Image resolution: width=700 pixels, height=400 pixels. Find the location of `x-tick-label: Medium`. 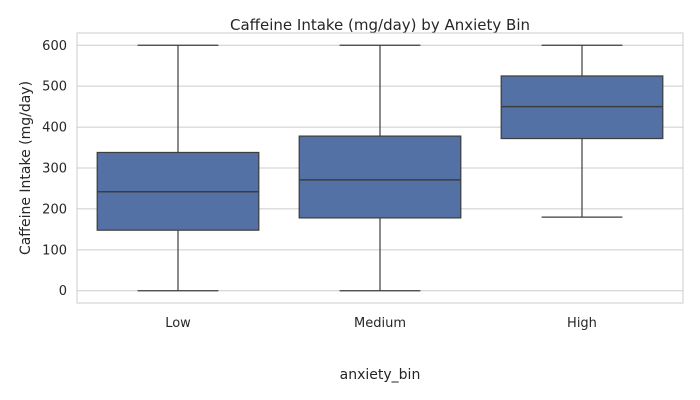

x-tick-label: Medium is located at coordinates (380, 323).